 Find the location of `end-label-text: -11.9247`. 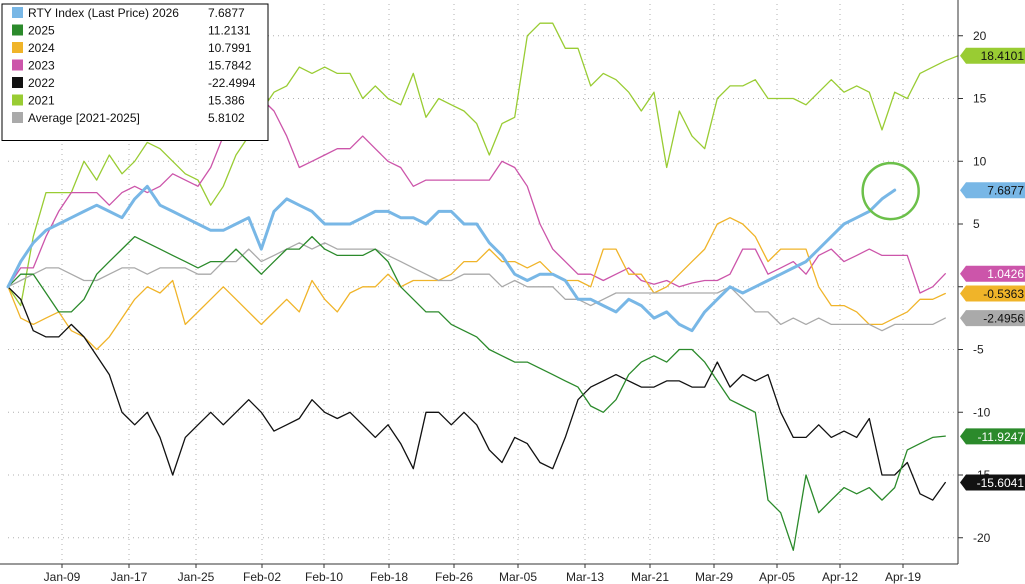

end-label-text: -11.9247 is located at coordinates (1001, 437).